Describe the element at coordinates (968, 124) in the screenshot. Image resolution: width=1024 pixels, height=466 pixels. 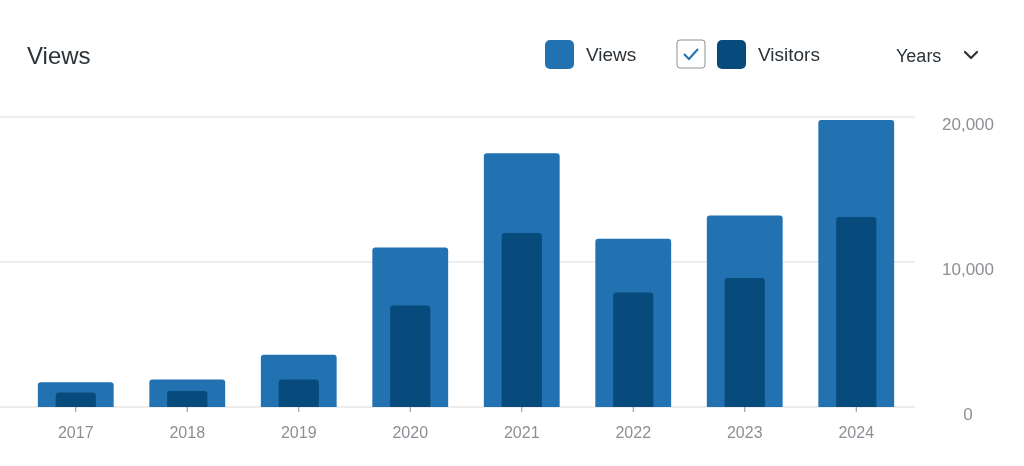
I see `y-tick-label: 20,000` at that location.